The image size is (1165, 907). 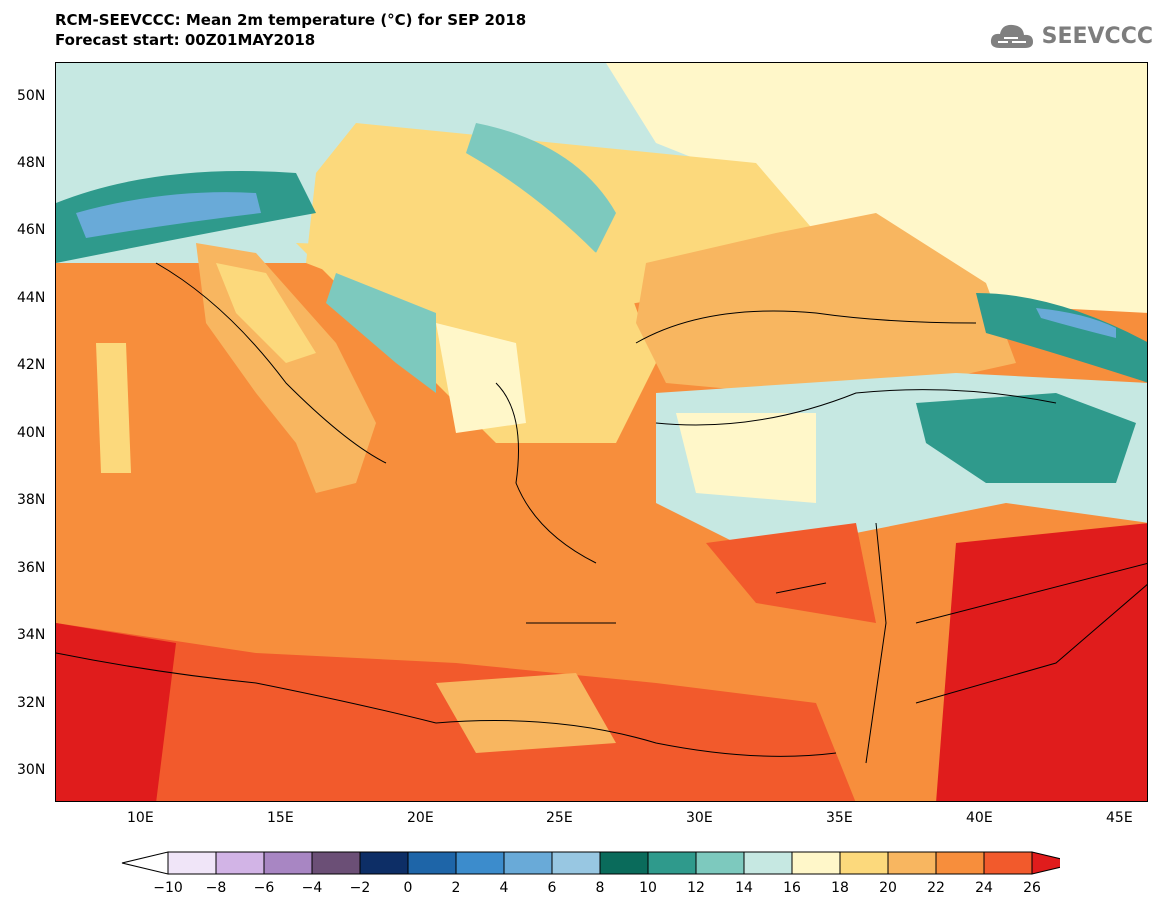 What do you see at coordinates (559, 818) in the screenshot?
I see `lon-label: 25E` at bounding box center [559, 818].